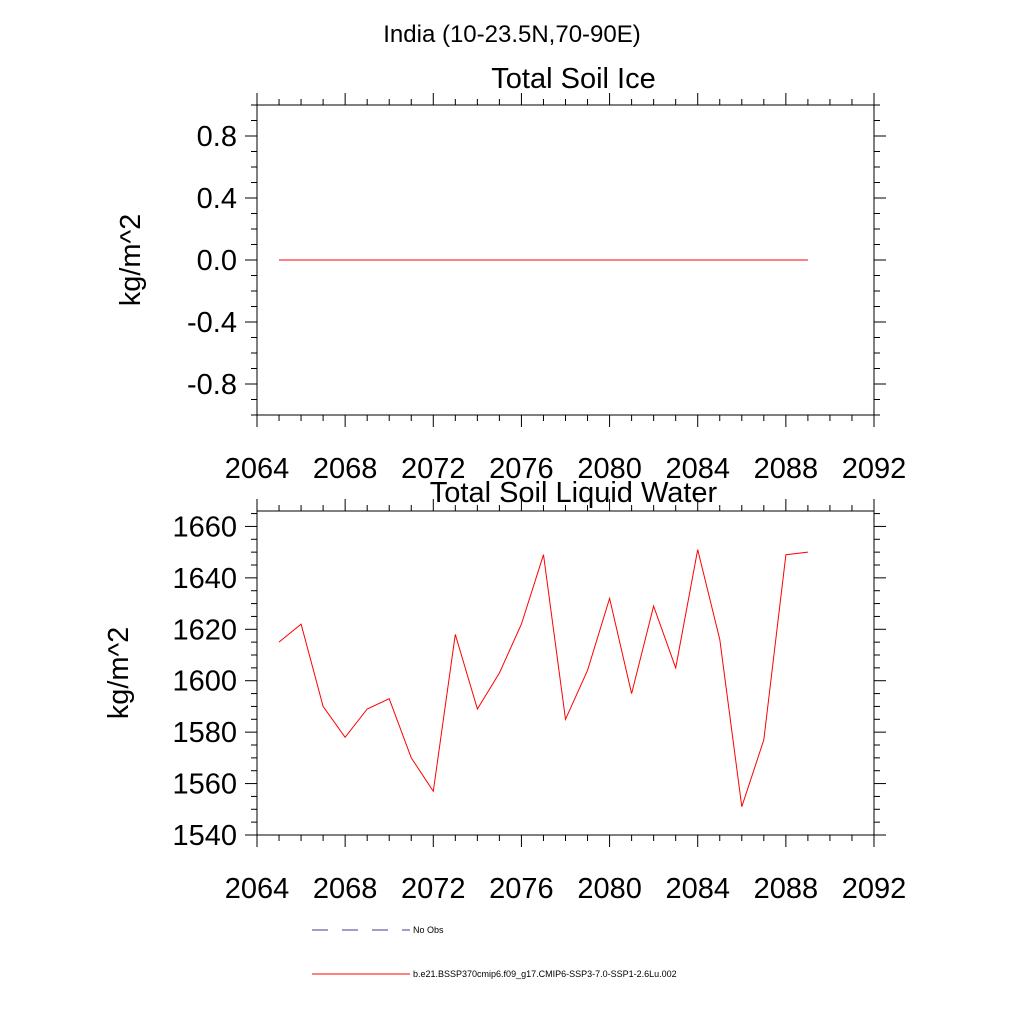  I want to click on chart-title: Total Soil Liquid Water, so click(574, 493).